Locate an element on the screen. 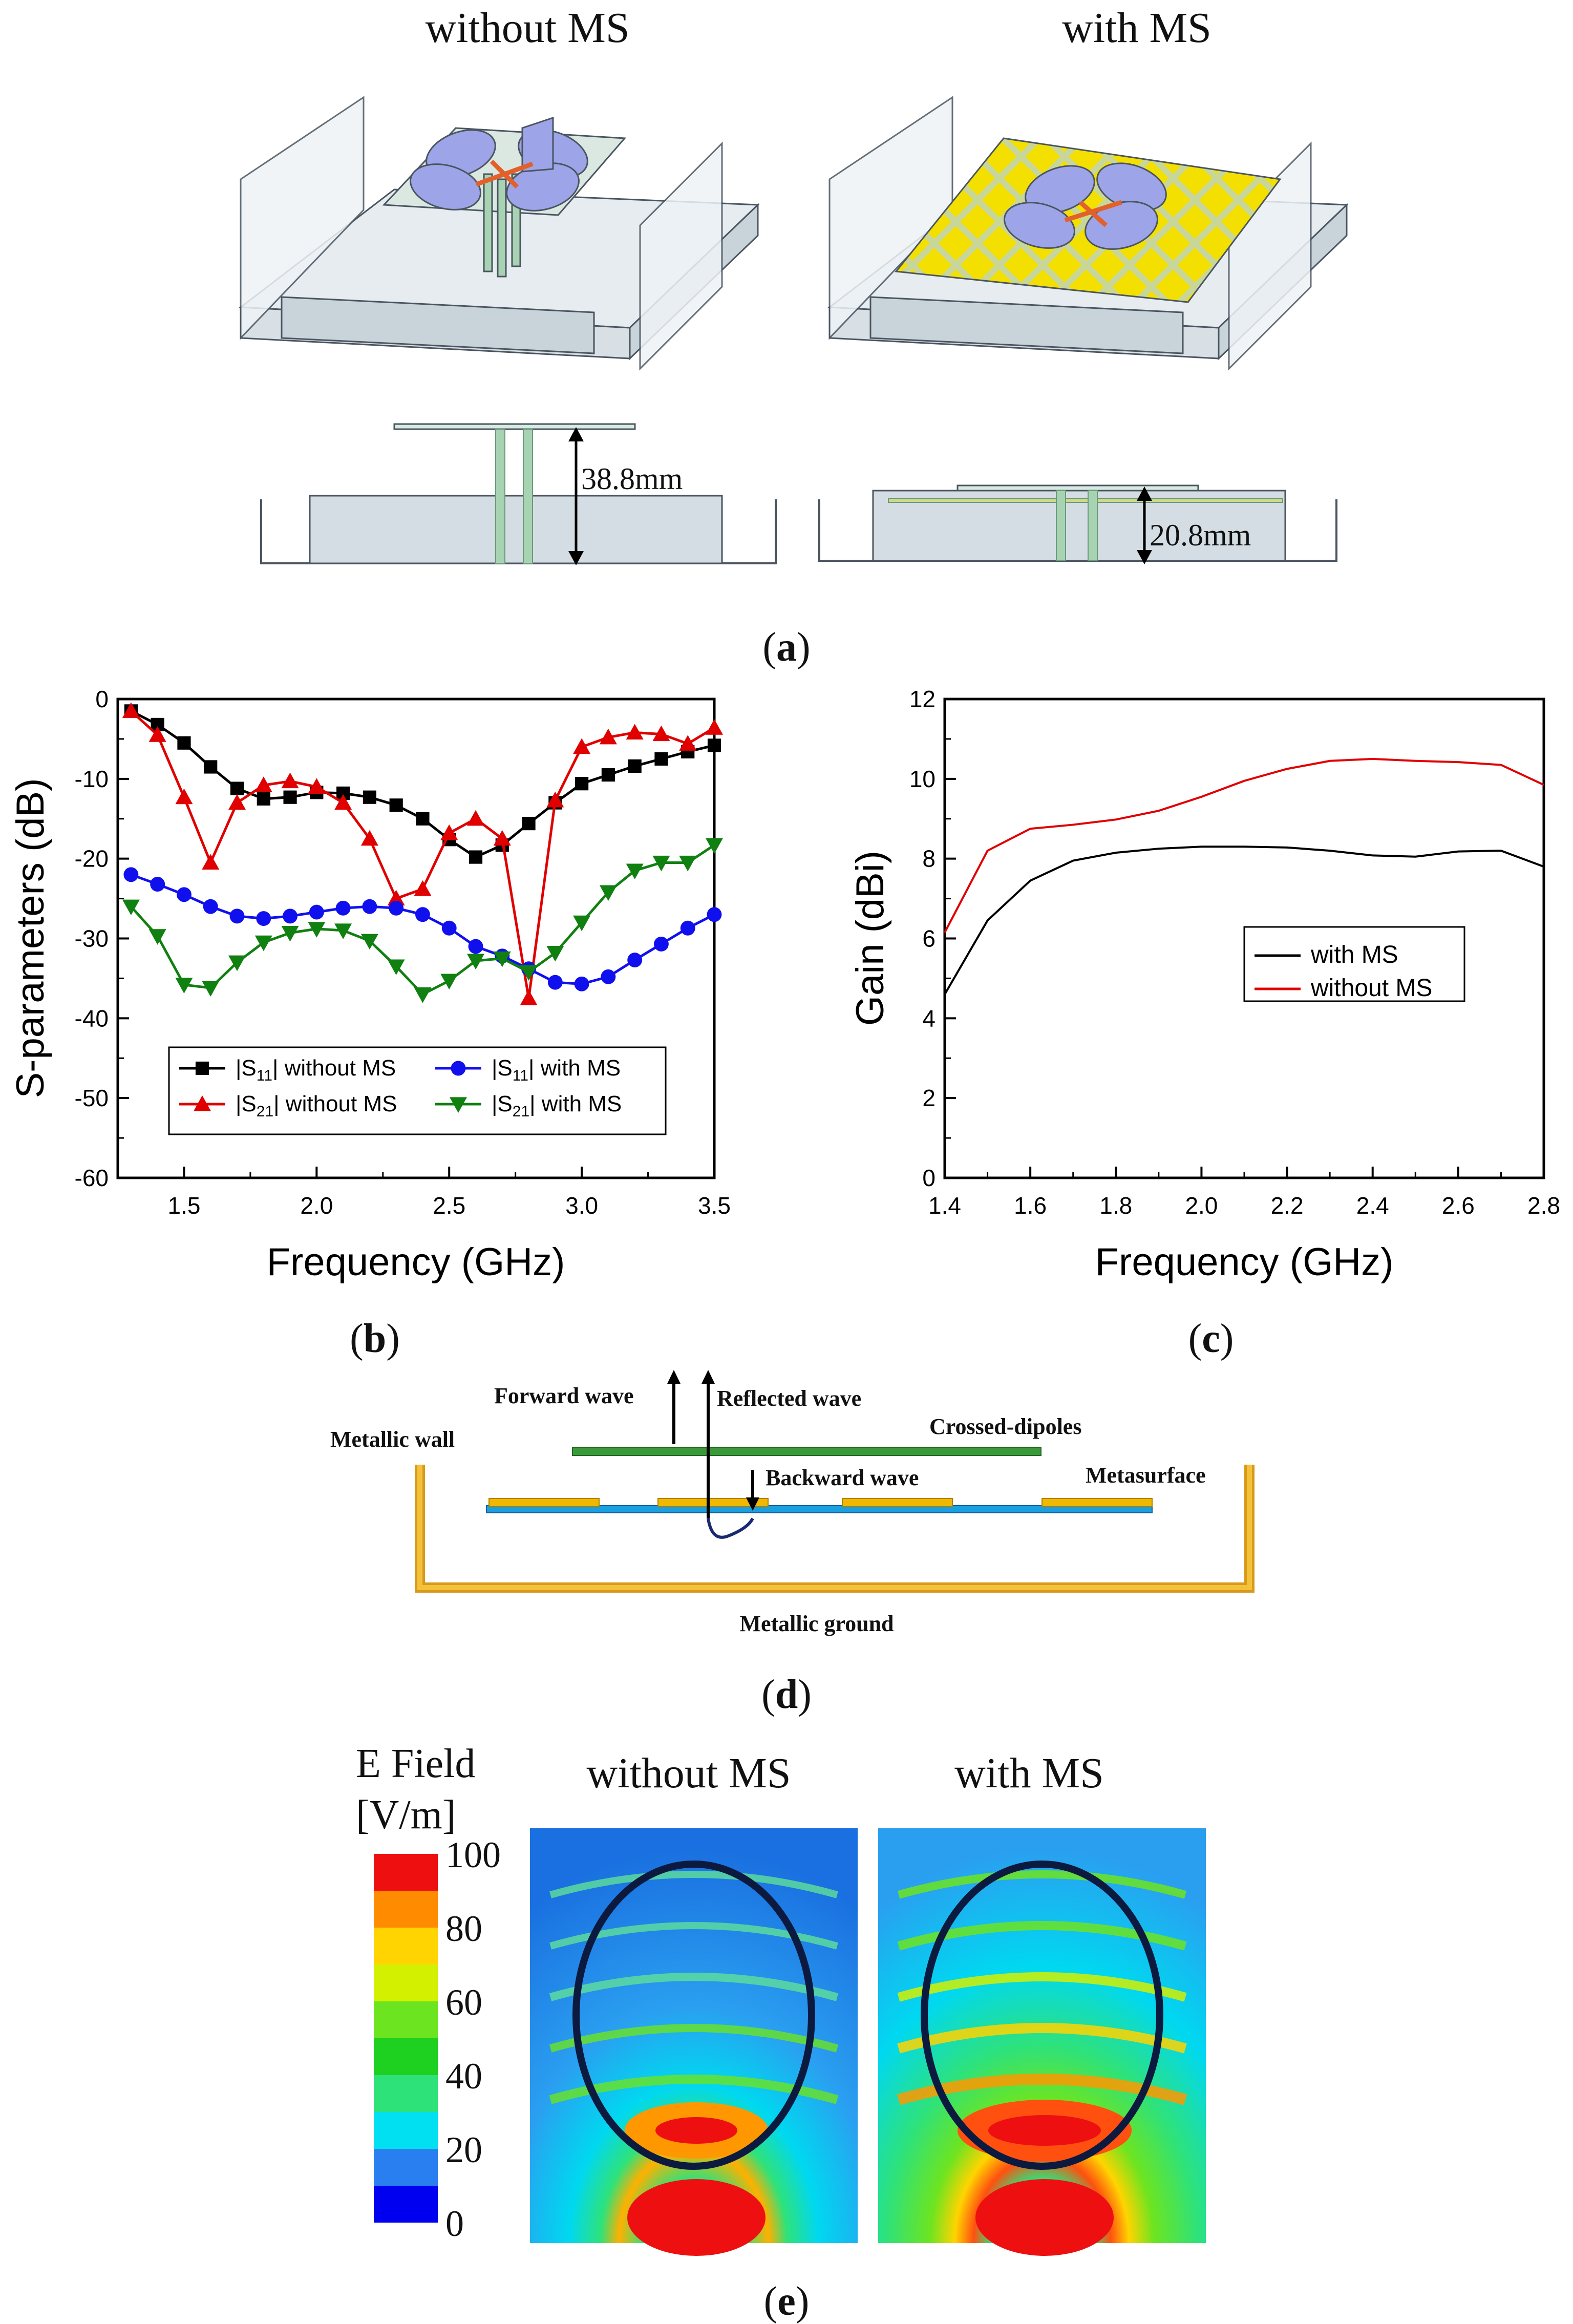 Image resolution: width=1573 pixels, height=2324 pixels. metallic-wall-label: Metallic wall is located at coordinates (393, 1440).